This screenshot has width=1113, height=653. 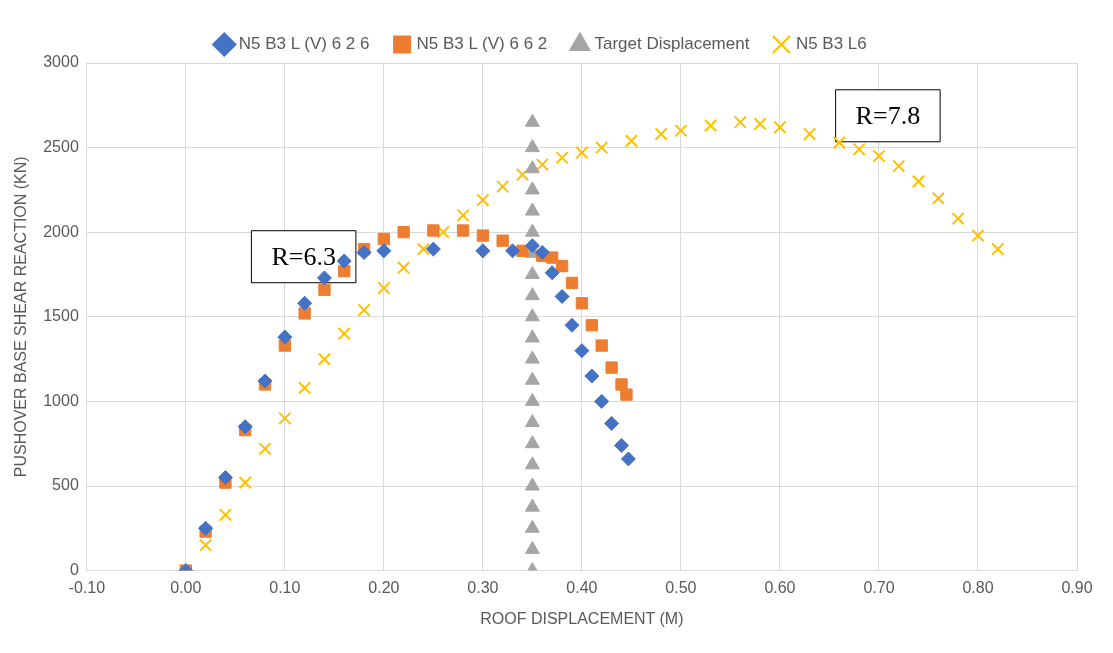 What do you see at coordinates (483, 587) in the screenshot?
I see `x-tick-label: 0.30` at bounding box center [483, 587].